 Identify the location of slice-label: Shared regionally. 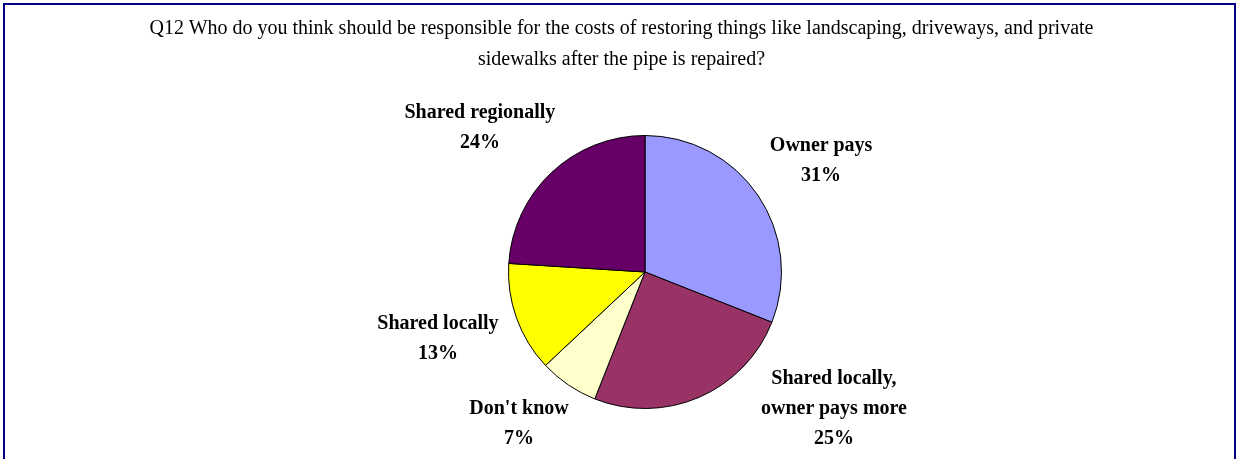
(480, 111).